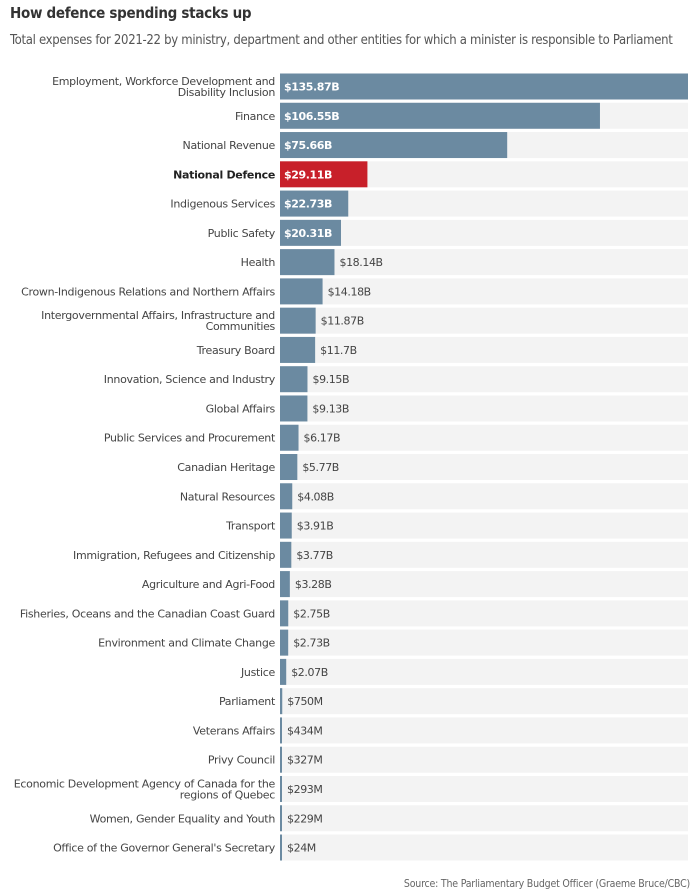 This screenshot has height=896, width=700. What do you see at coordinates (301, 848) in the screenshot?
I see `data-label: $24M` at bounding box center [301, 848].